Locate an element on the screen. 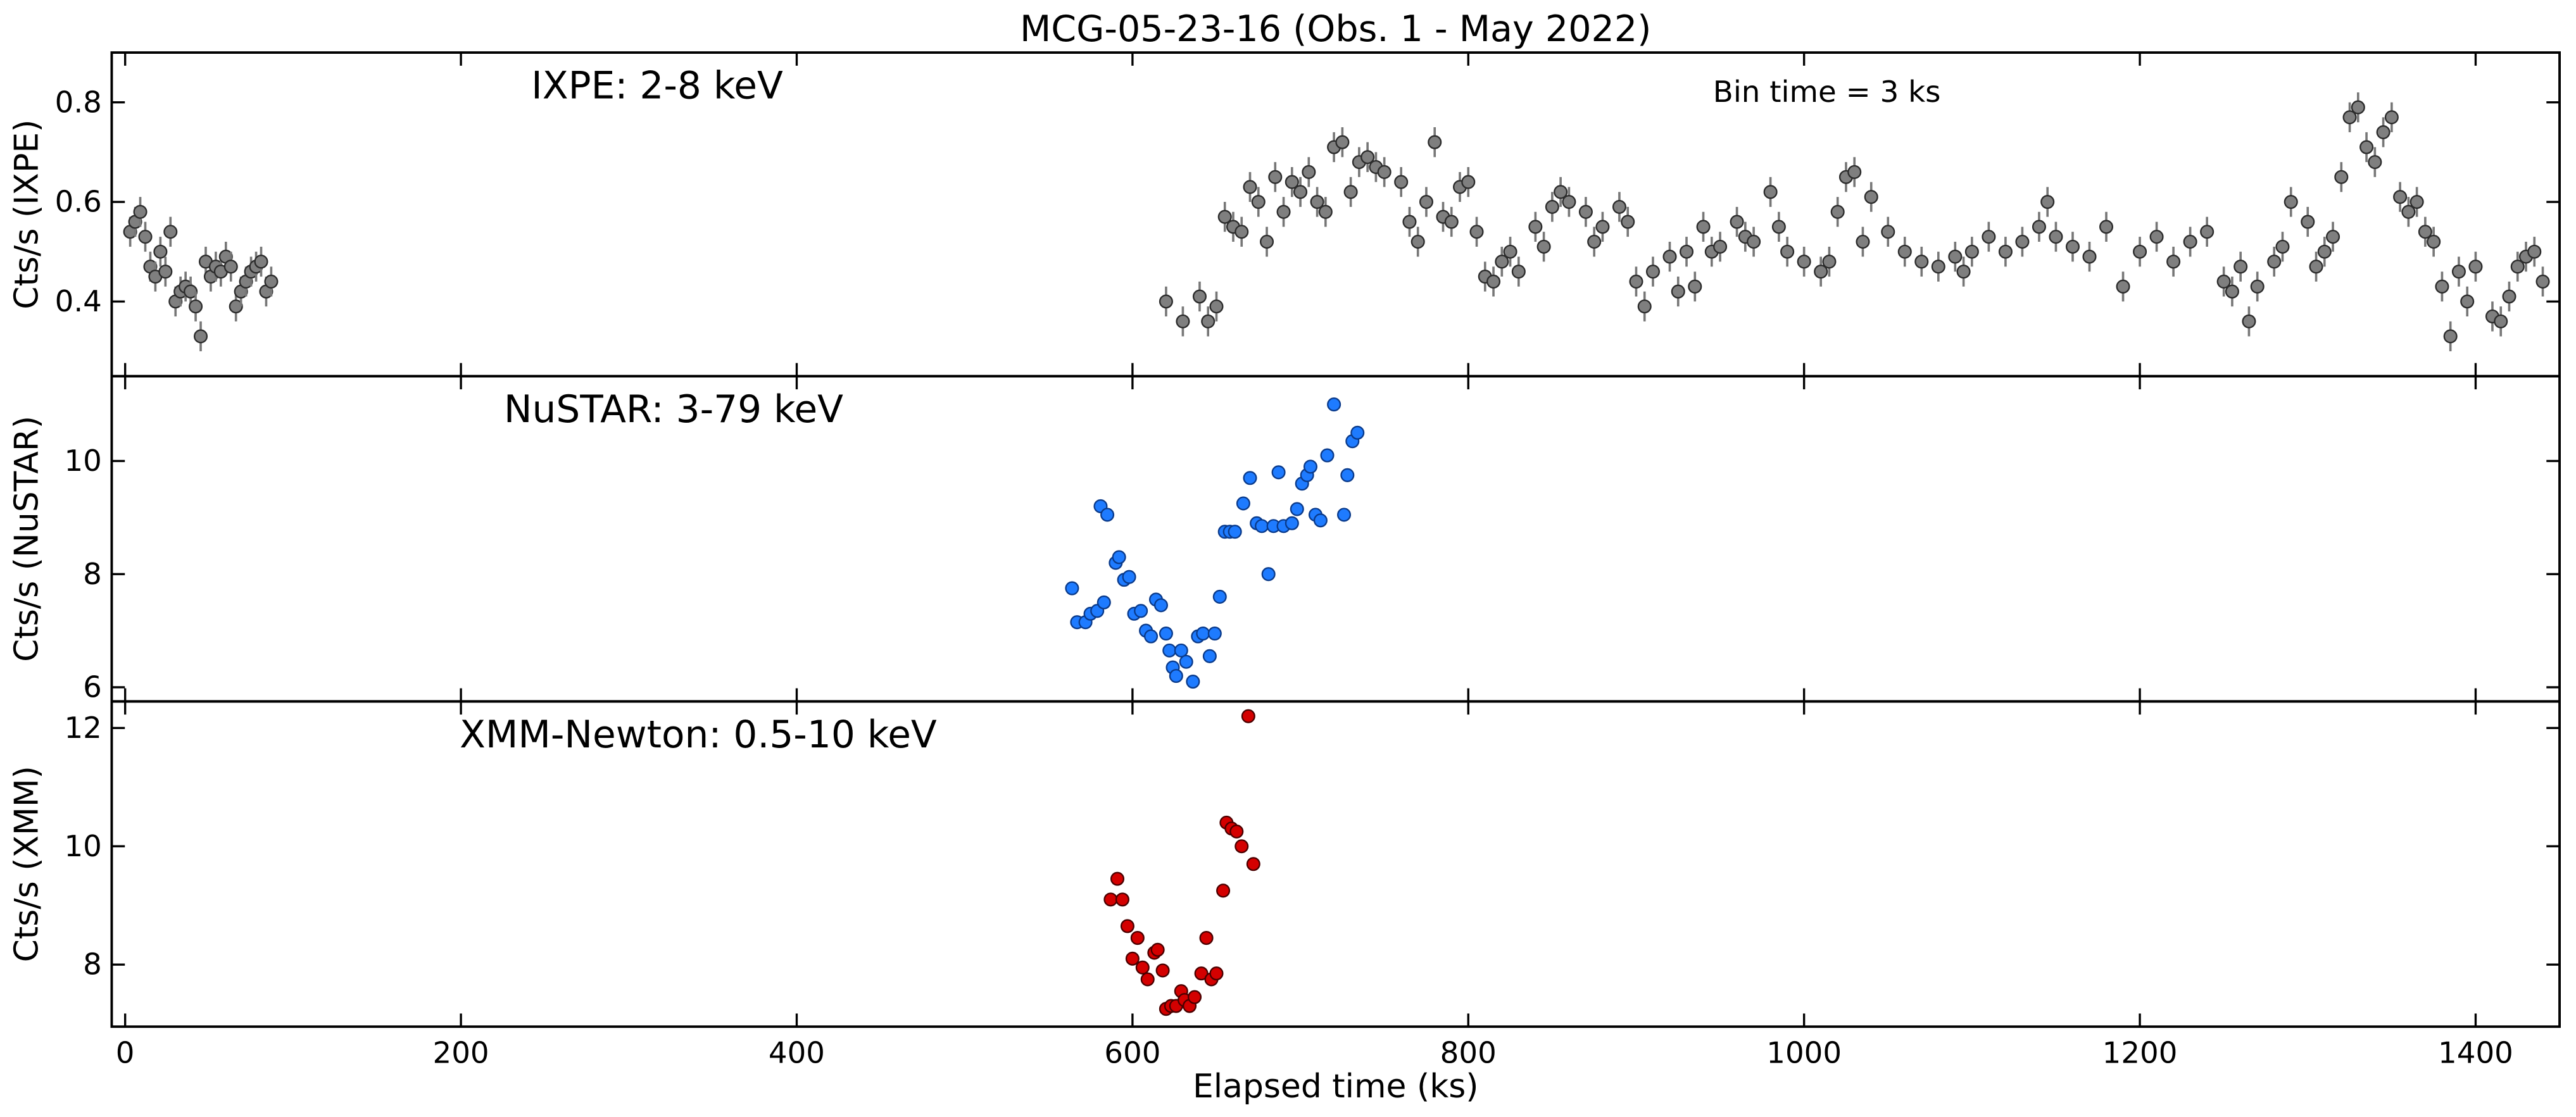 This screenshot has width=2576, height=1117. y-tick-label: 0.6 is located at coordinates (78, 202).